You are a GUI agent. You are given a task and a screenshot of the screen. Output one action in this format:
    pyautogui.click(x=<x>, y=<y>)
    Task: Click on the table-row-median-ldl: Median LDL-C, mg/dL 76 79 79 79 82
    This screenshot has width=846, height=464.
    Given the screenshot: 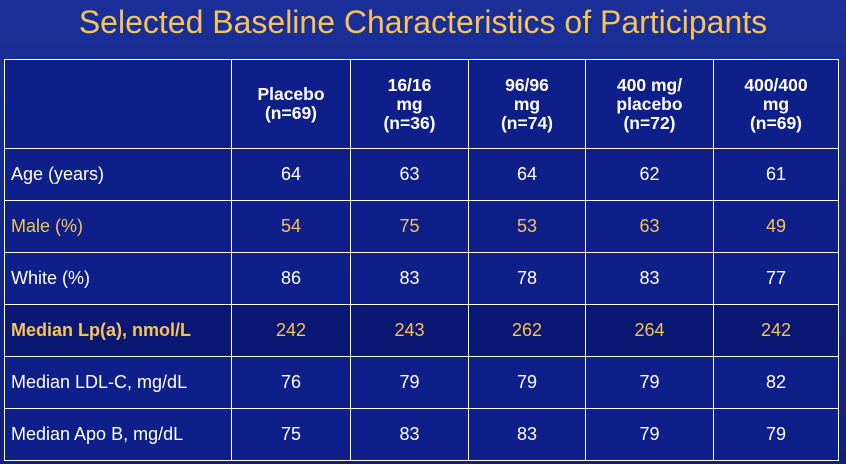 What is the action you would take?
    pyautogui.click(x=421, y=382)
    